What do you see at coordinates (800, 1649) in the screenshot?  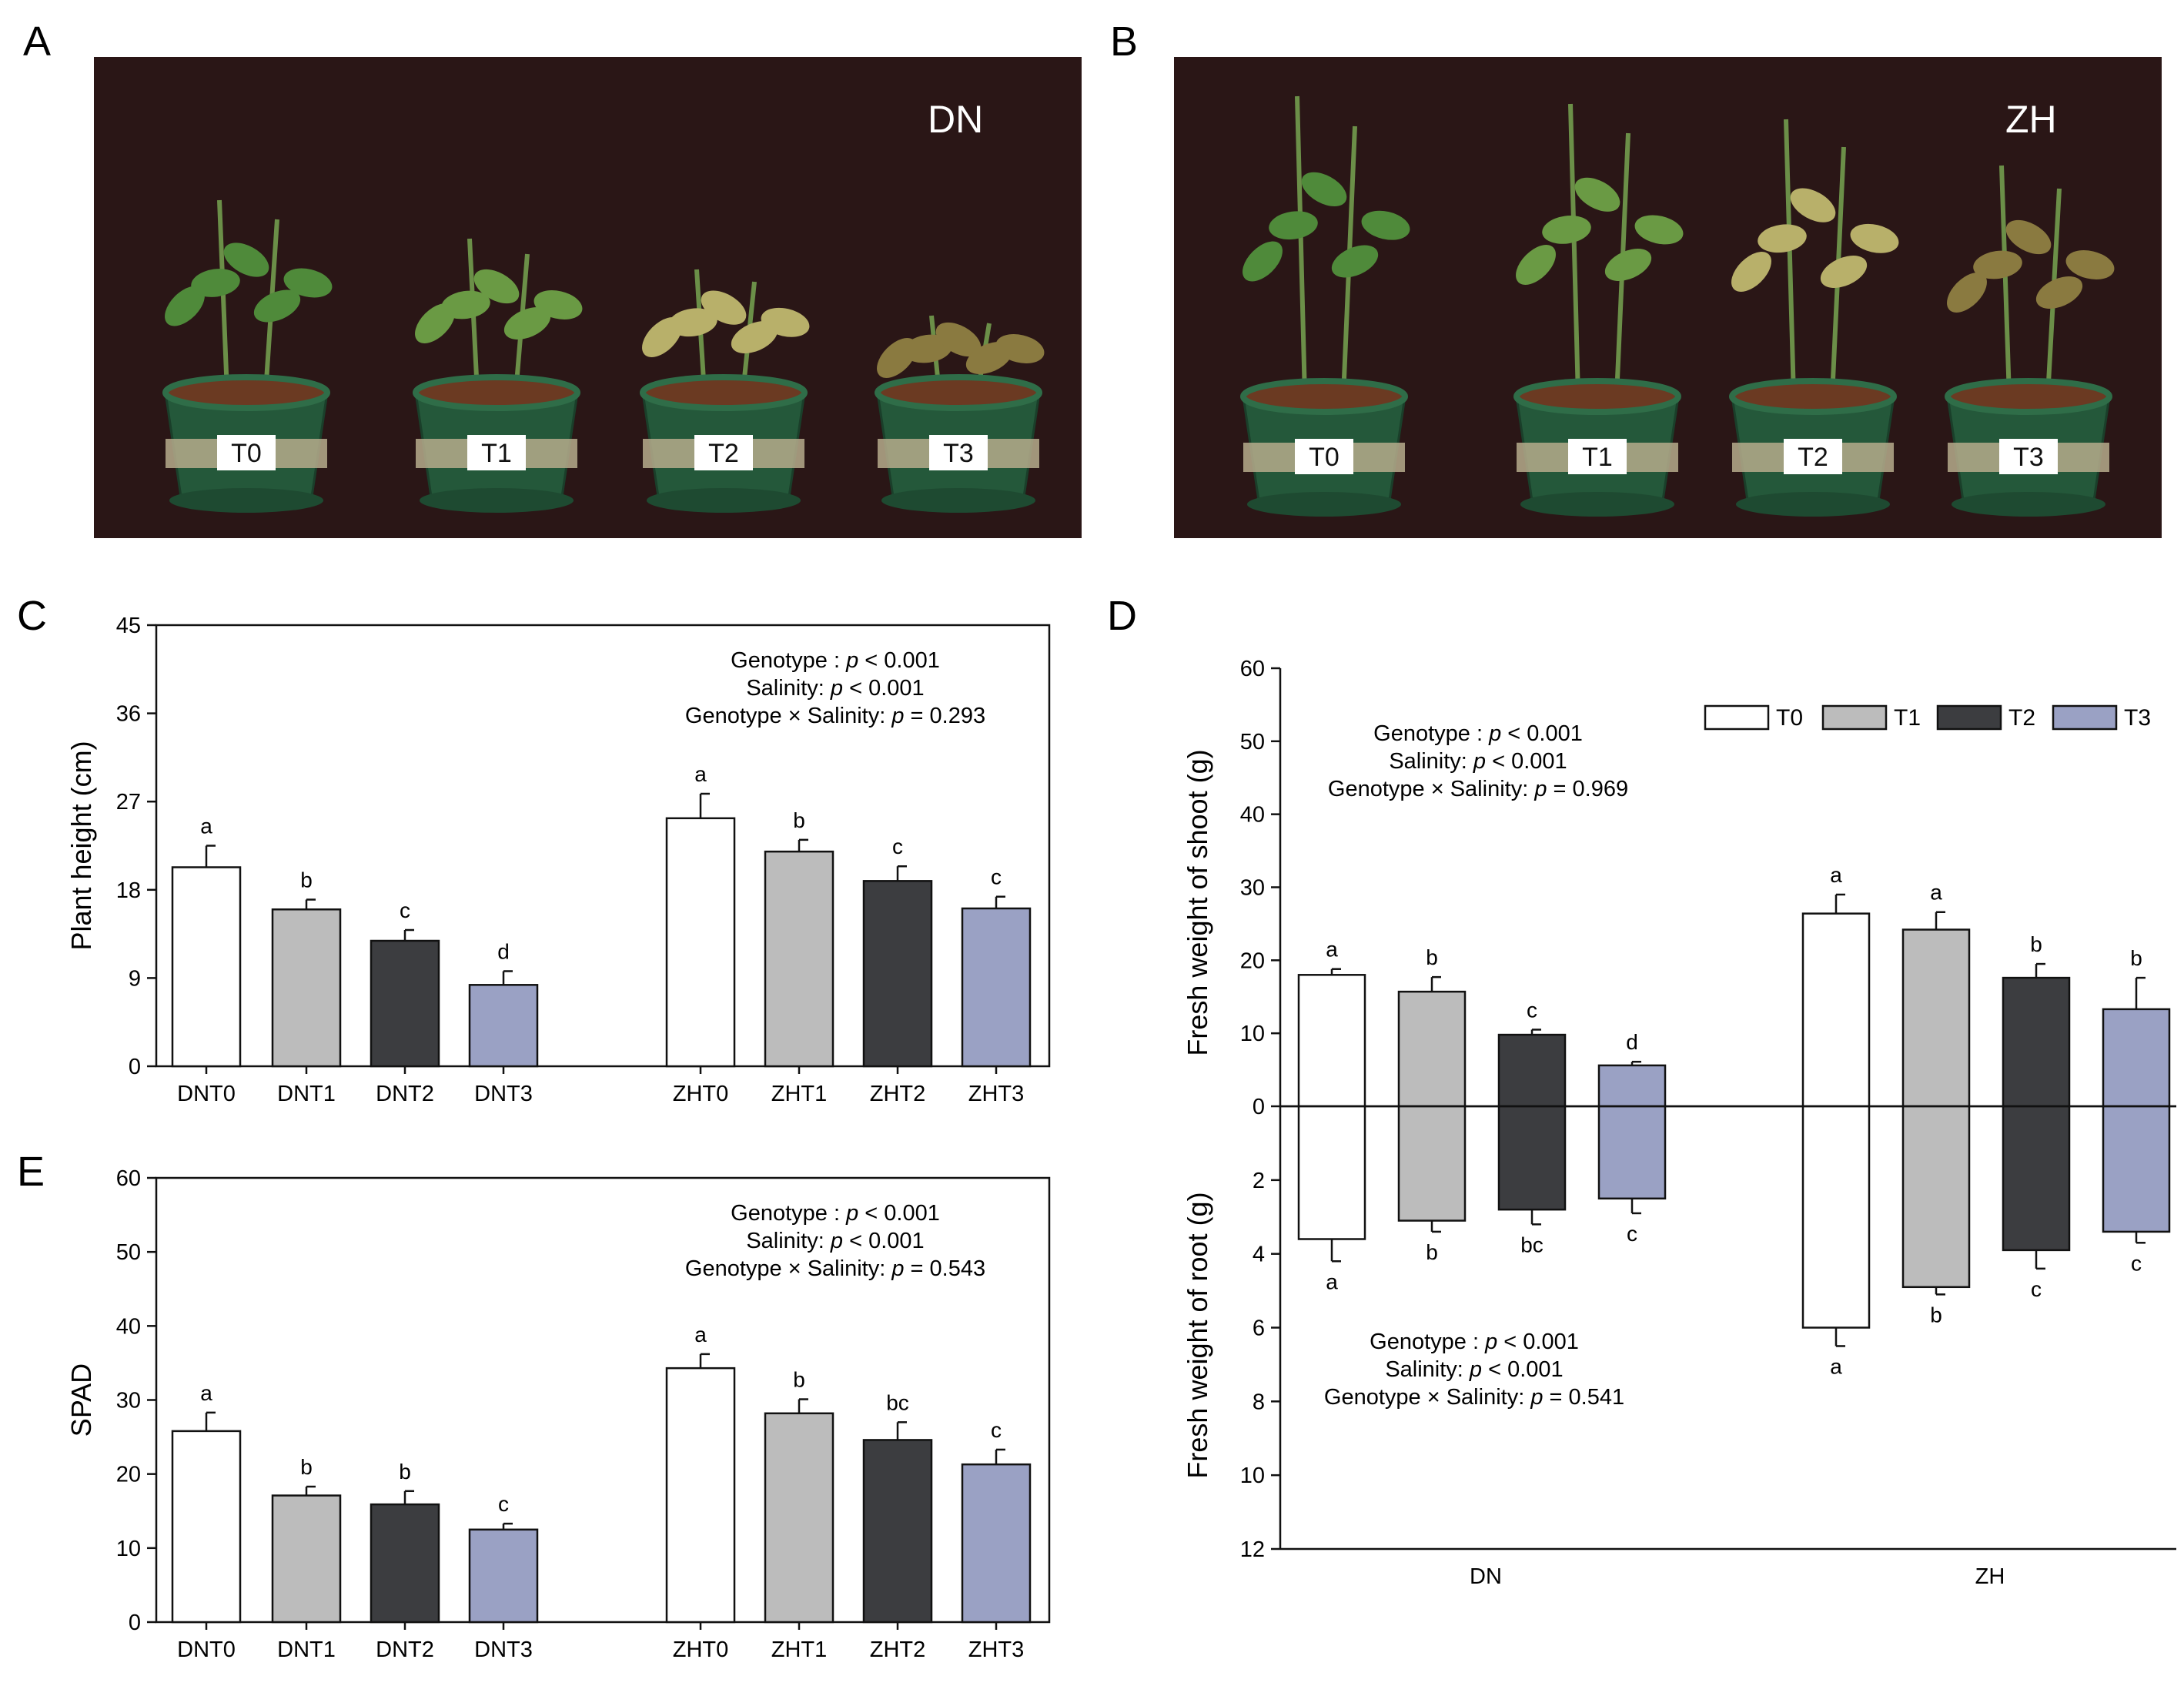 I see `x-tick-label: ZHT1` at bounding box center [800, 1649].